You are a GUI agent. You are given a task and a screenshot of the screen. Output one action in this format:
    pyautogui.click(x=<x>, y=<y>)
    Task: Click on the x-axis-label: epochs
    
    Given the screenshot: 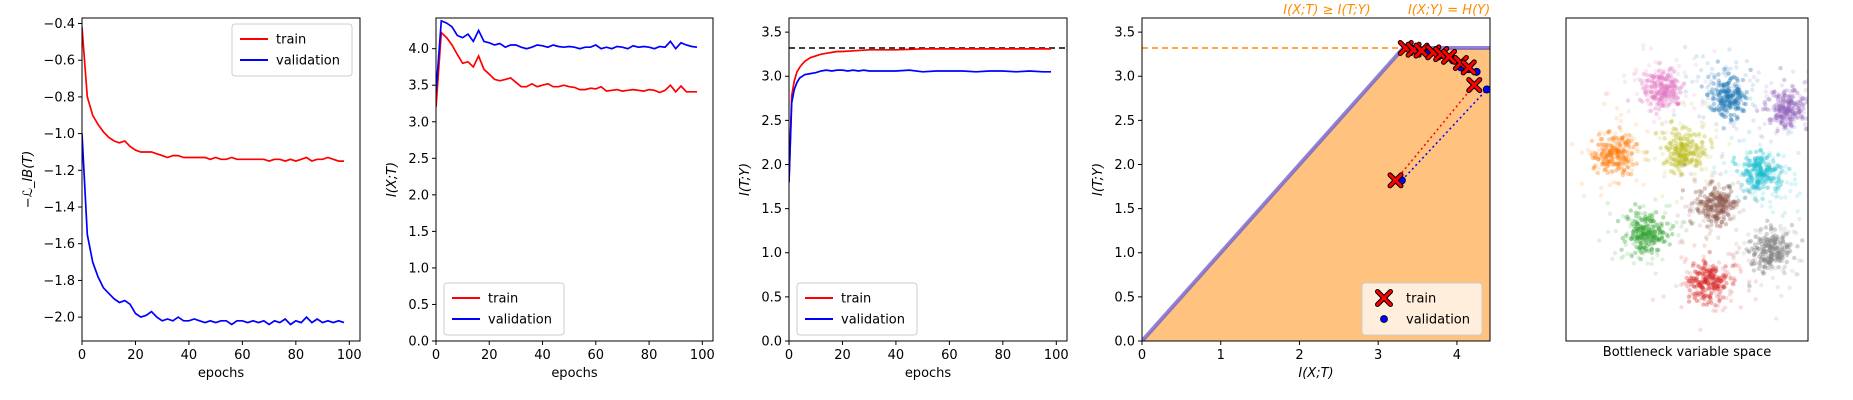 What is the action you would take?
    pyautogui.click(x=928, y=373)
    